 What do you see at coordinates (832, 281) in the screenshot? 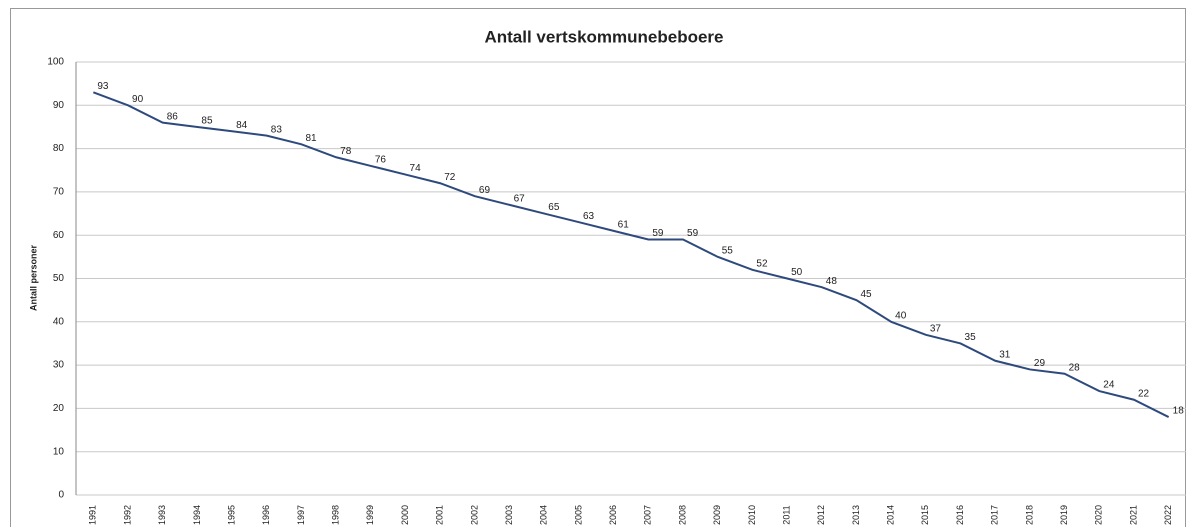
I see `data-label: 48` at bounding box center [832, 281].